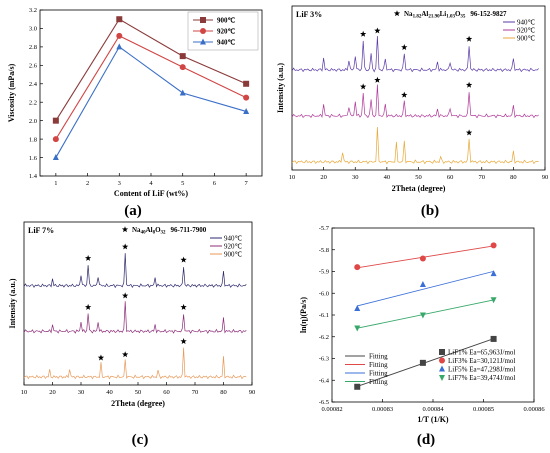 The image size is (550, 453). What do you see at coordinates (309, 14) in the screenshot?
I see `chart-title: LiF 3%` at bounding box center [309, 14].